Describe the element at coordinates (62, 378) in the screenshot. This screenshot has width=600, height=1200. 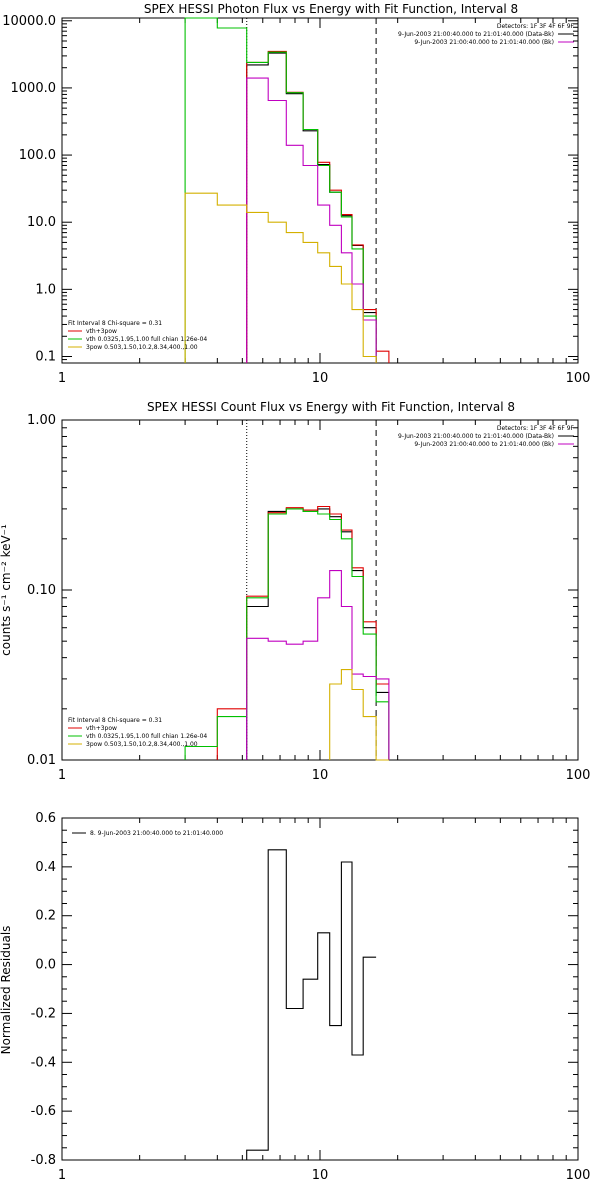
I see `photon-flux-x-tick-label: 1` at that location.